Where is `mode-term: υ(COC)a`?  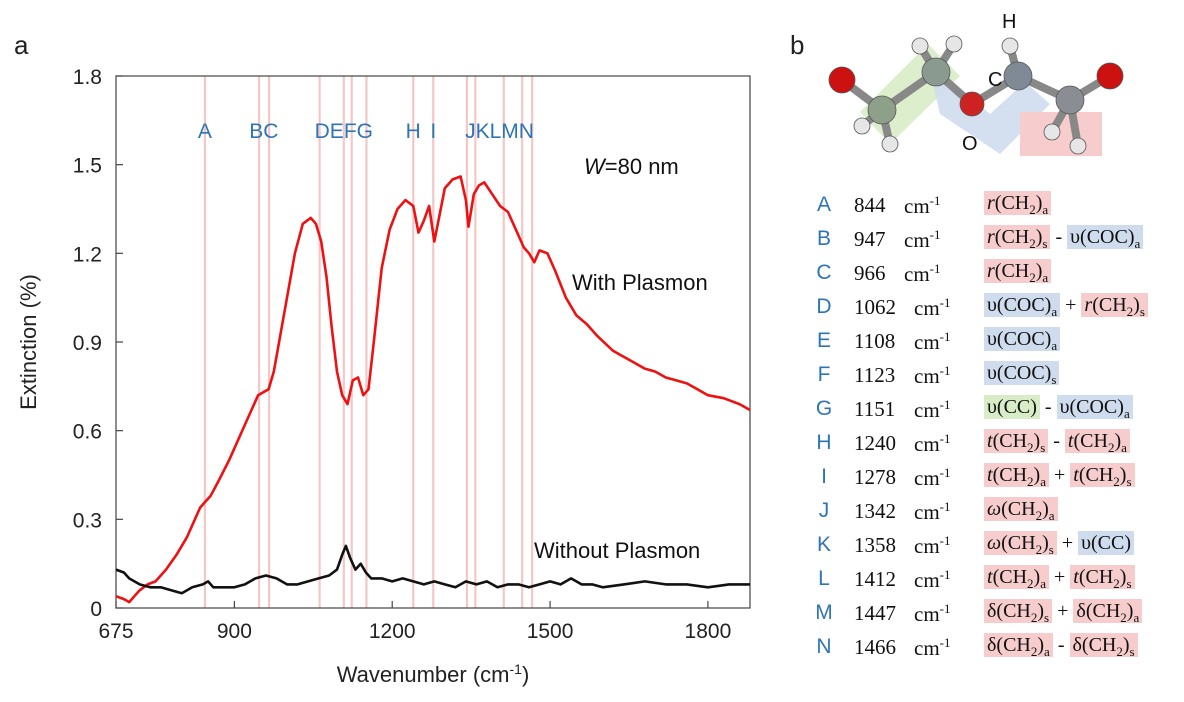
mode-term: υ(COC)a is located at coordinates (1022, 306).